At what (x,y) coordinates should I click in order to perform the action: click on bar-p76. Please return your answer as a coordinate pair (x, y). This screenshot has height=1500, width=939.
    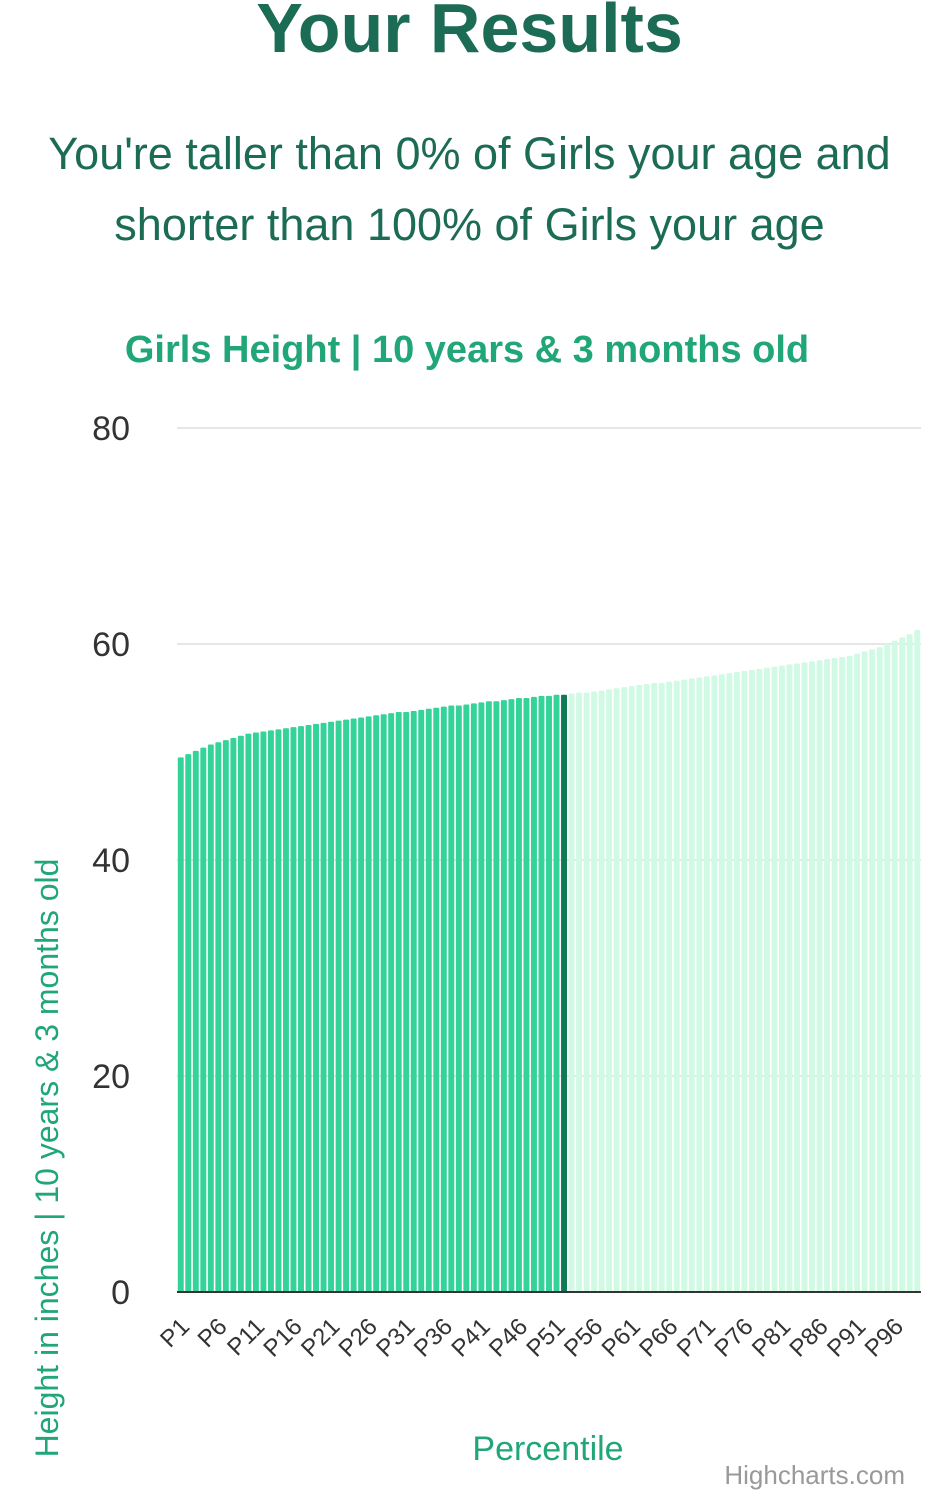
    Looking at the image, I should click on (744, 981).